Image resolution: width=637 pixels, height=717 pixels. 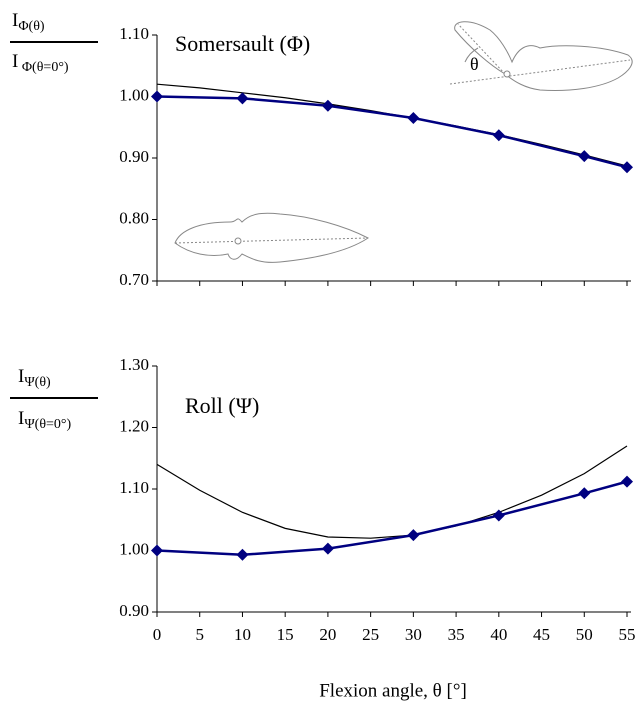 I want to click on y-label-sub: Φ(θ=0°), so click(x=43, y=67).